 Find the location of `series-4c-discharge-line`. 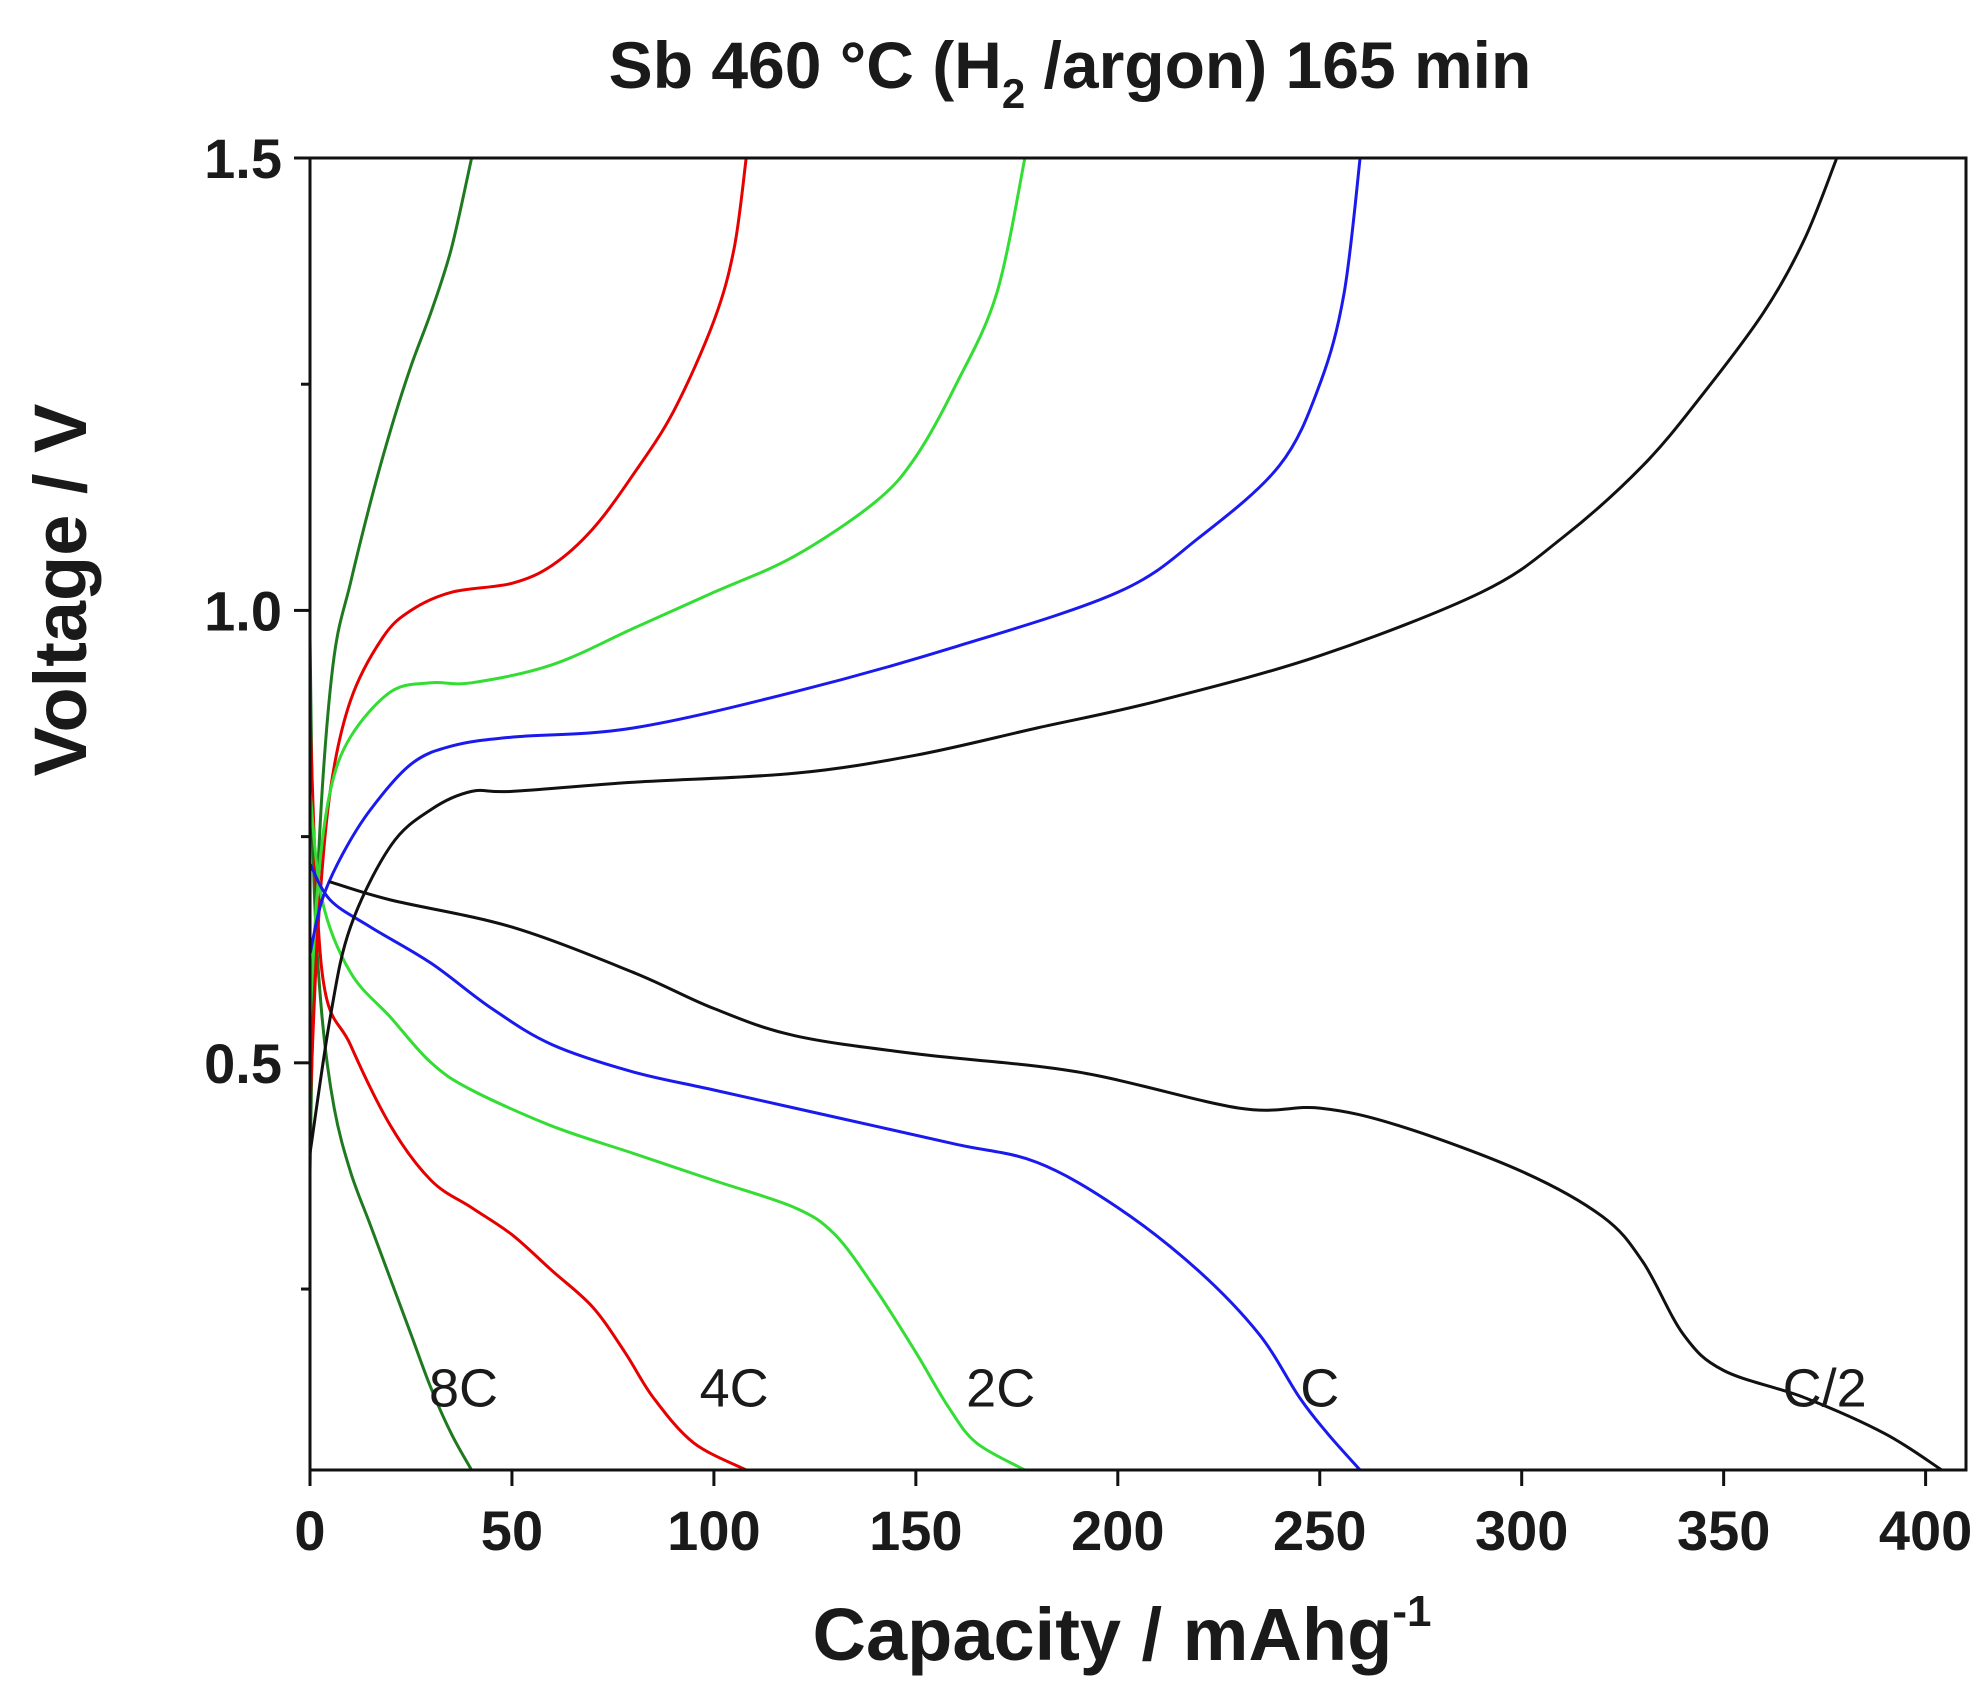

series-4c-discharge-line is located at coordinates (529, 1093).